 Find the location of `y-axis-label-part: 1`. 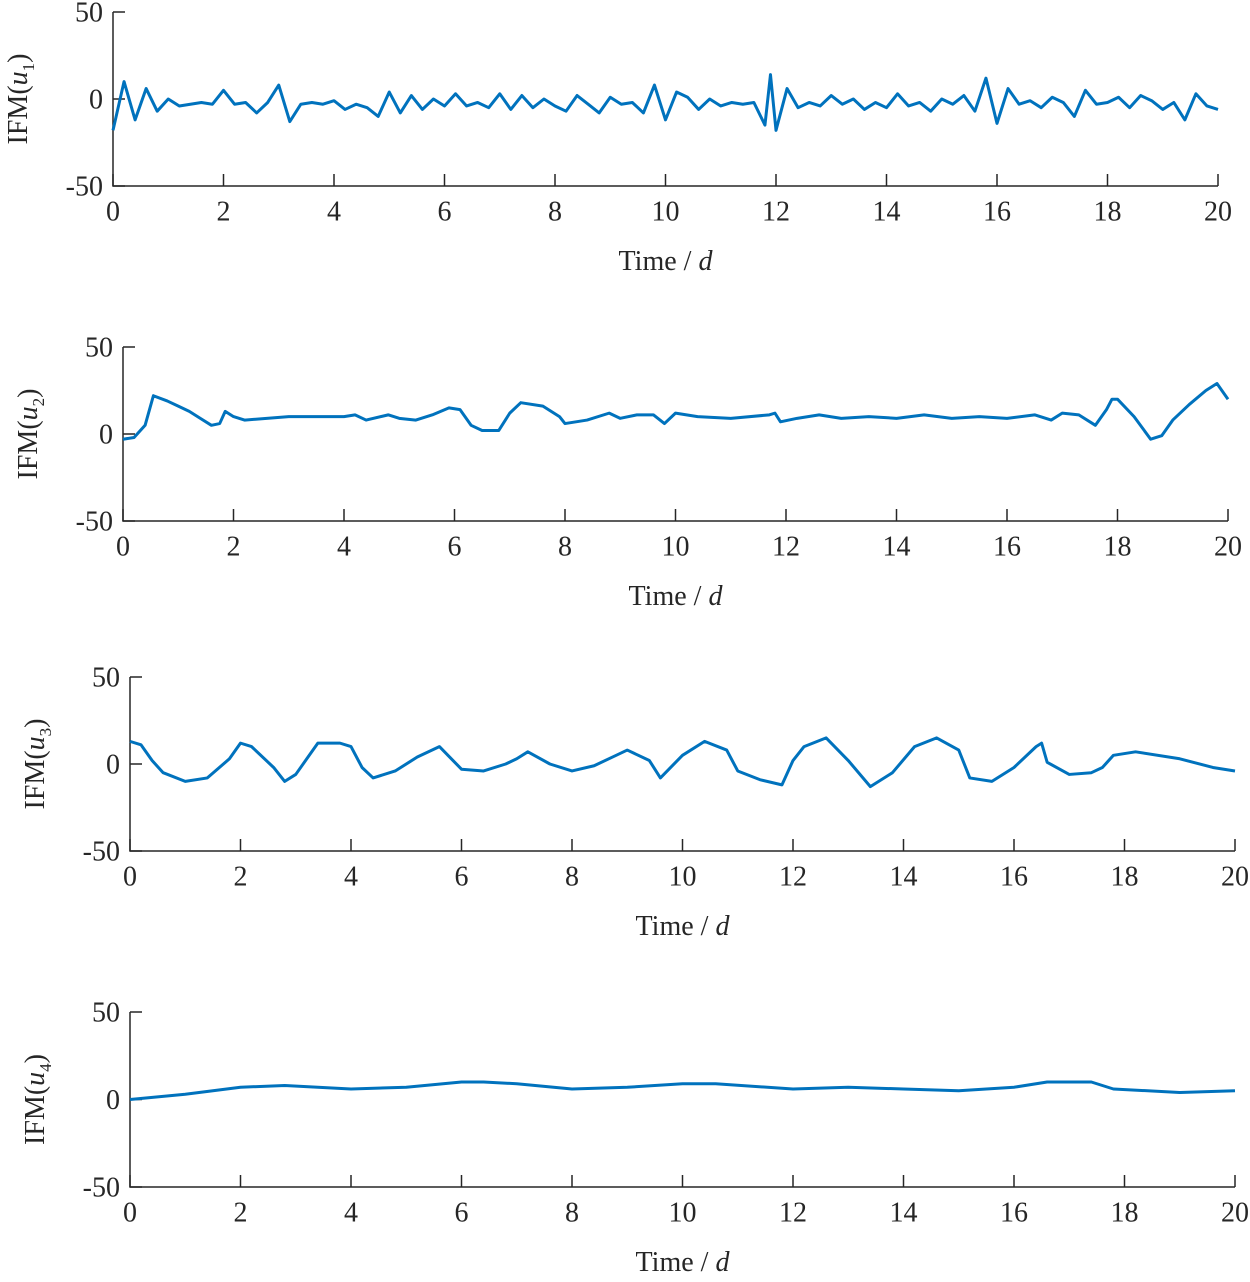

y-axis-label-part: 1 is located at coordinates (28, 67).